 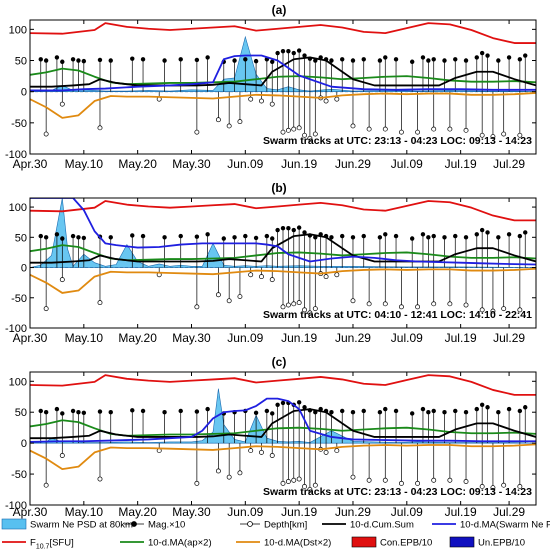 I want to click on legend-label: Swarm Ne PSD at 80km, so click(x=81, y=525).